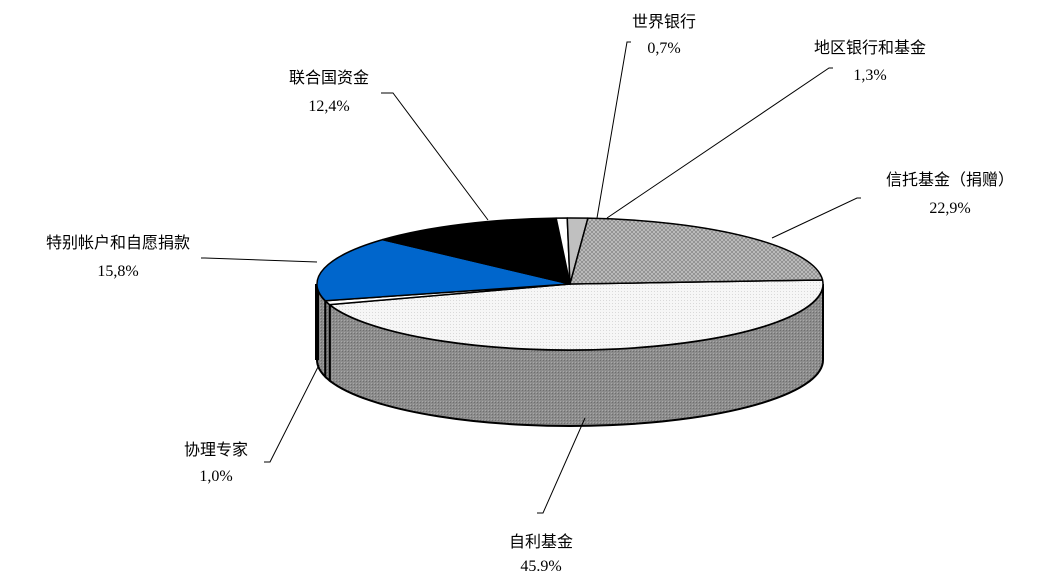 The width and height of the screenshot is (1042, 577). What do you see at coordinates (870, 48) in the screenshot?
I see `slice-label-5: 地区银行和基金` at bounding box center [870, 48].